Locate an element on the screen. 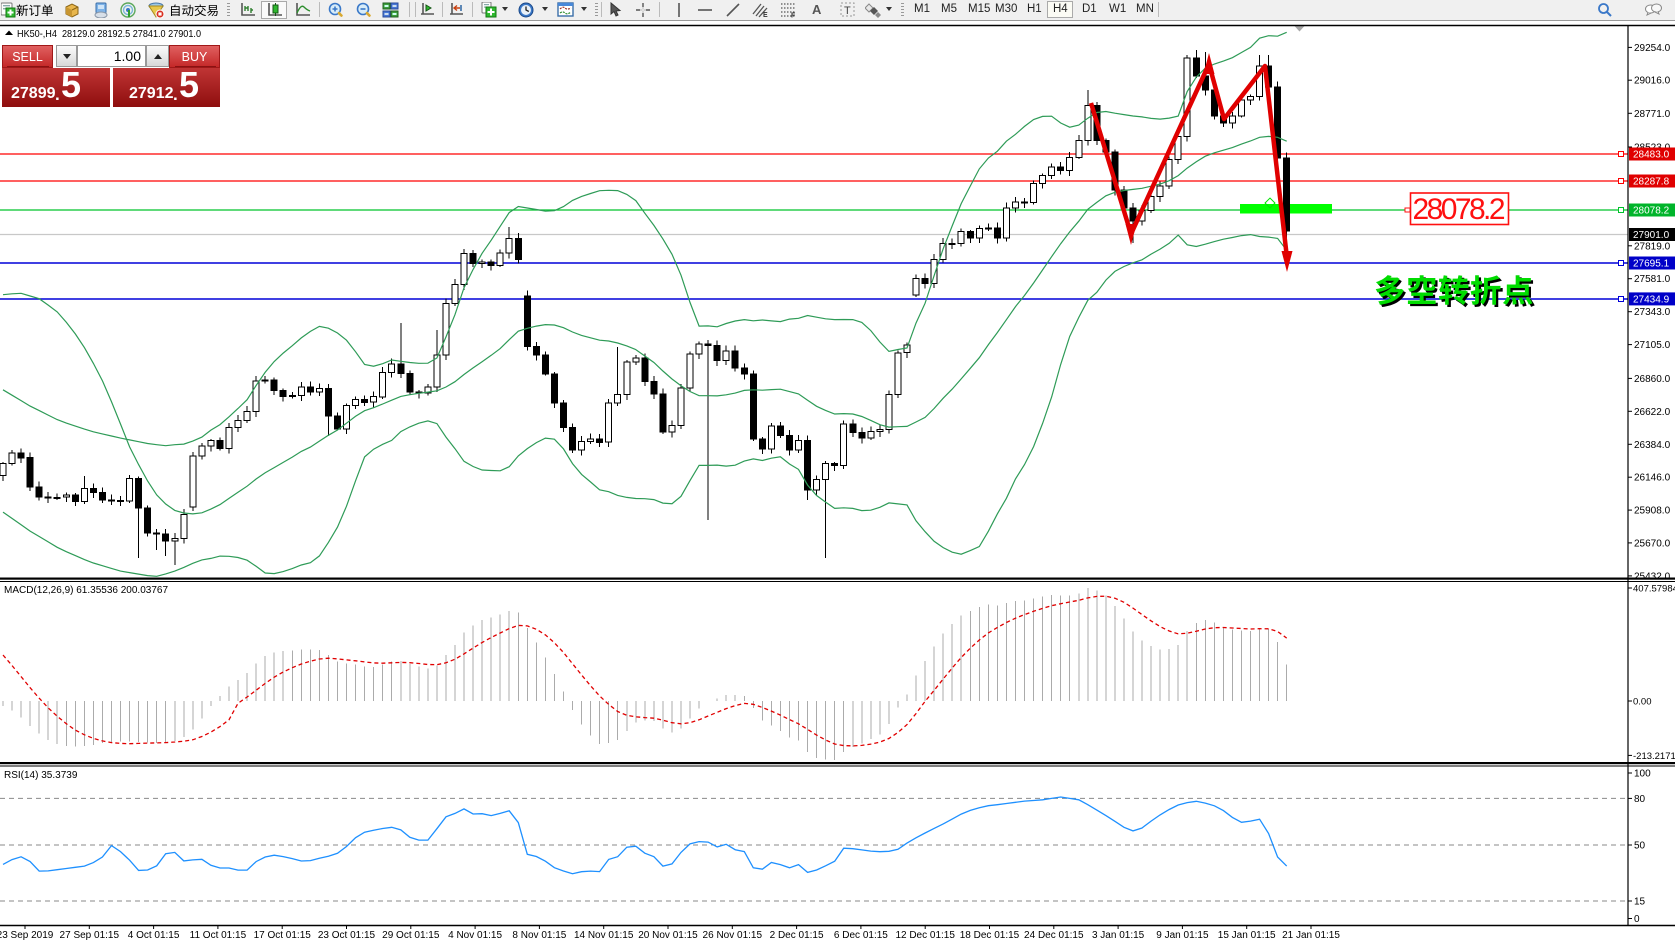  svg-text: 18 Dec 01:15 is located at coordinates (990, 935).